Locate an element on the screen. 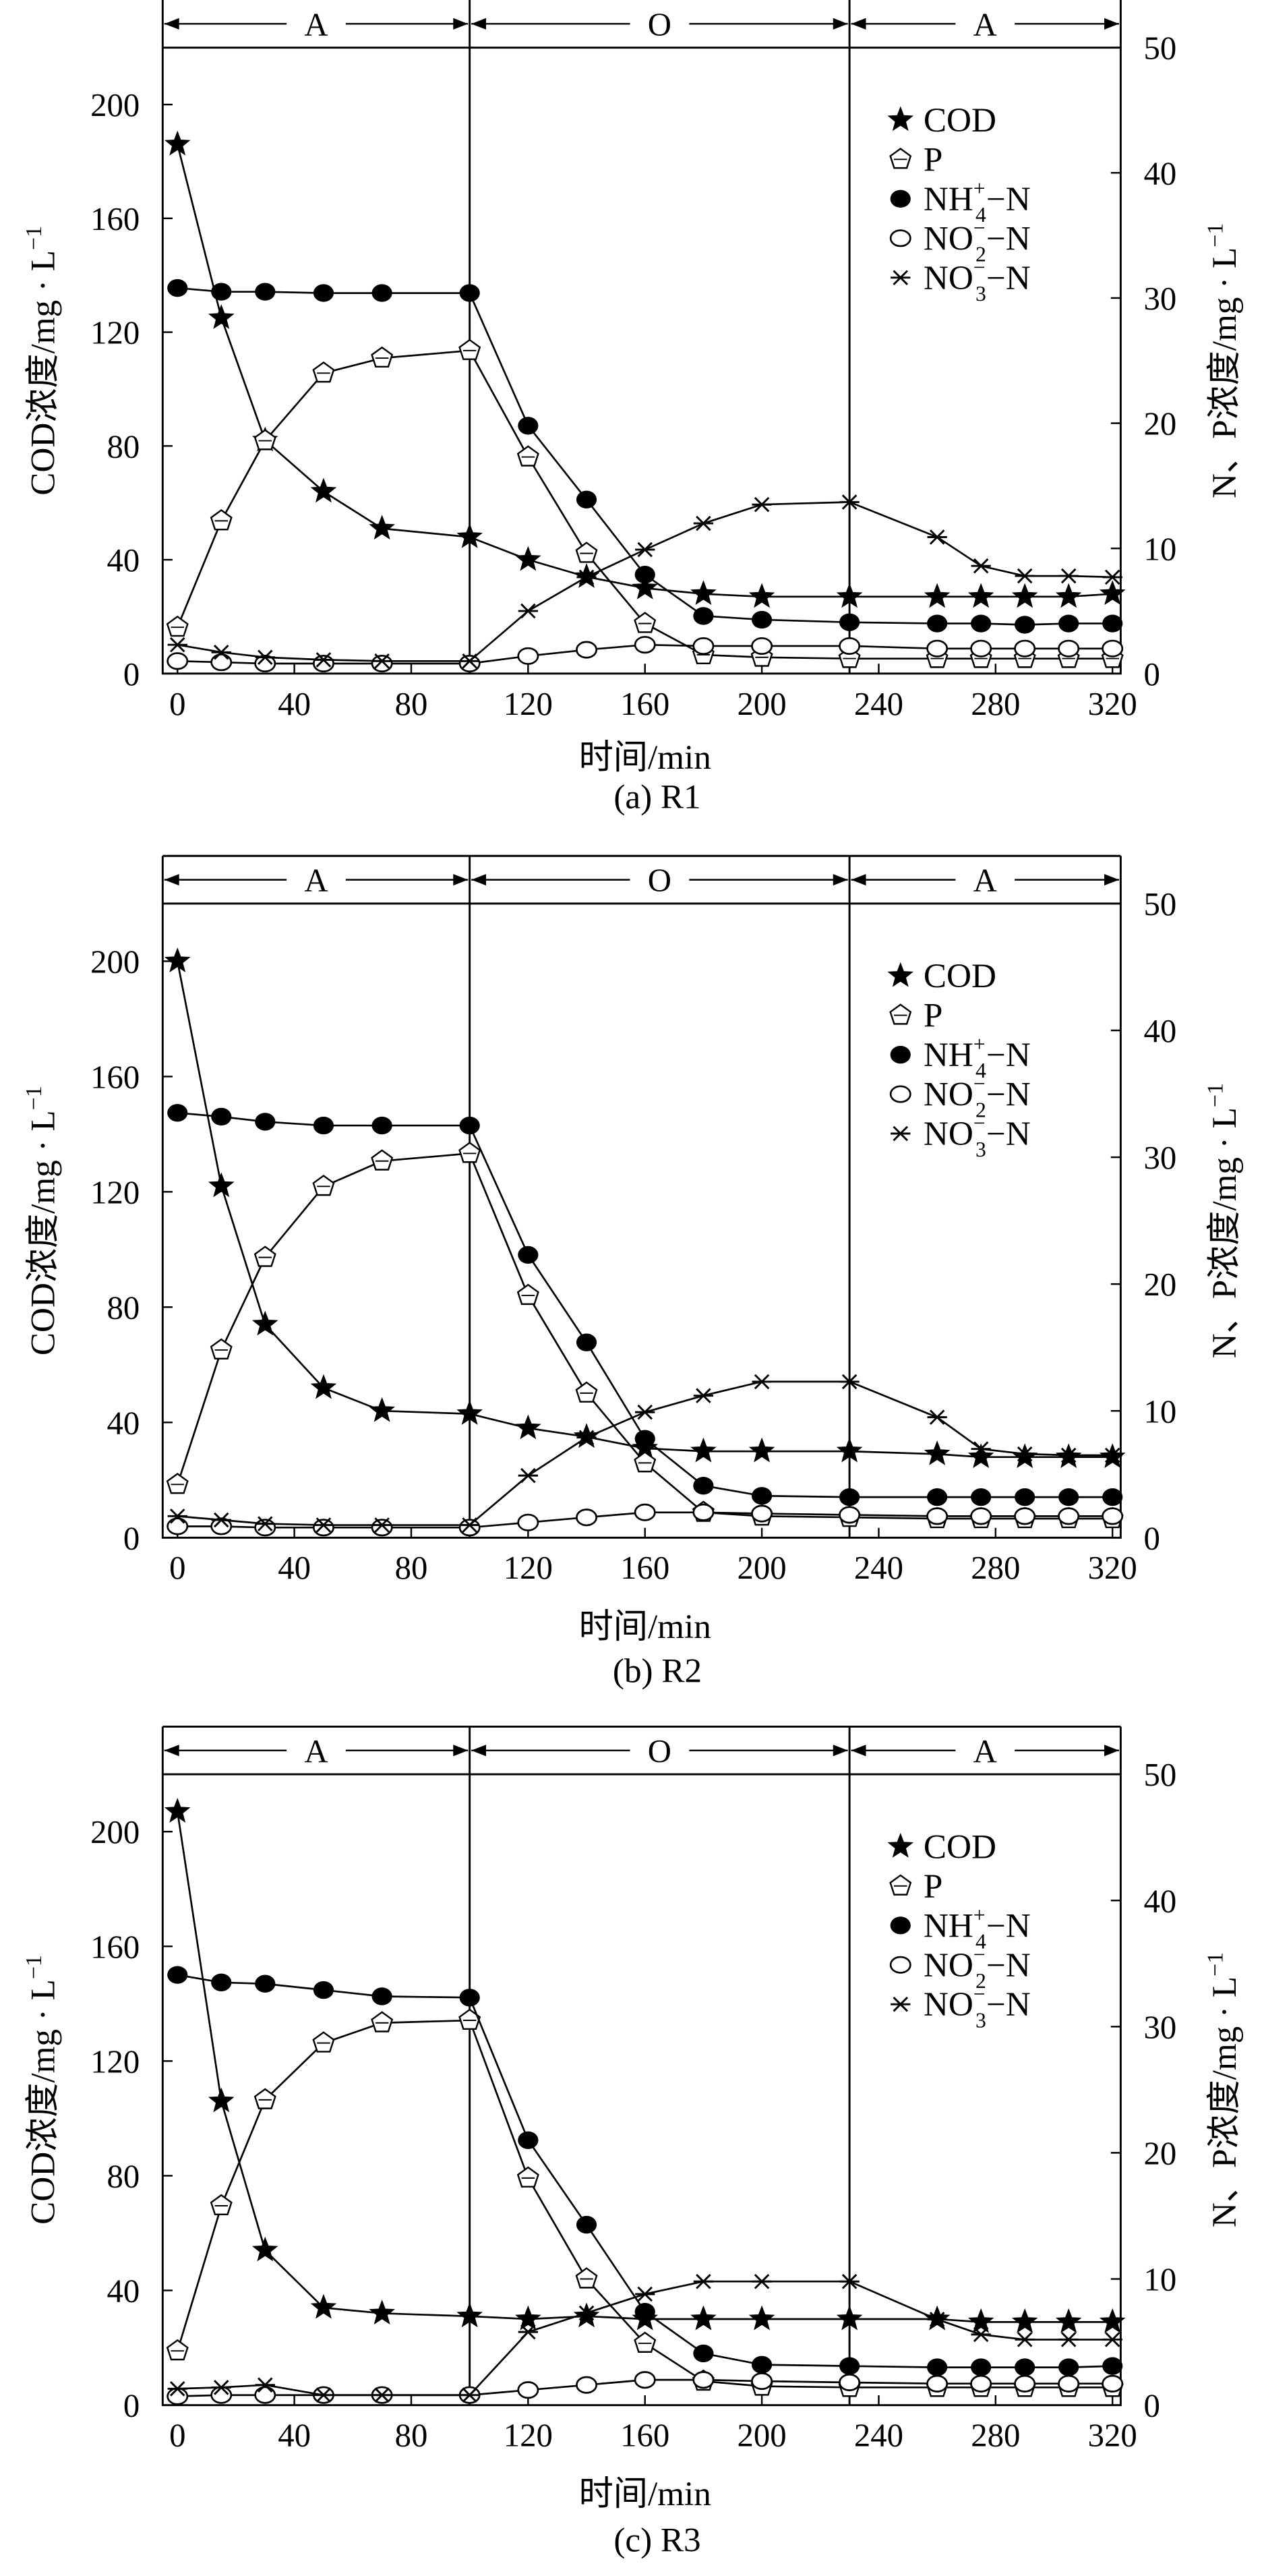 This screenshot has width=1262, height=2576. y-left-axis-label-text: COD浓度/mg · L is located at coordinates (43, 2102).